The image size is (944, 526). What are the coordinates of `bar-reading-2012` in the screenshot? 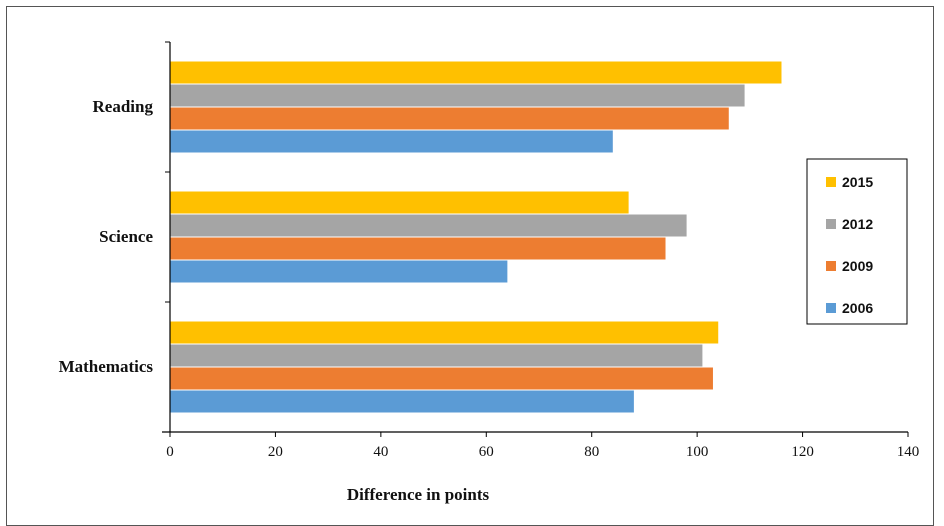 It's located at (457, 95).